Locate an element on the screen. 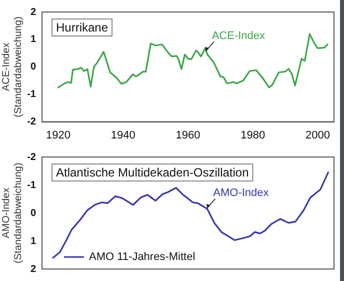 Image resolution: width=344 pixels, height=281 pixels. x-tick-label: 1980 is located at coordinates (253, 135).